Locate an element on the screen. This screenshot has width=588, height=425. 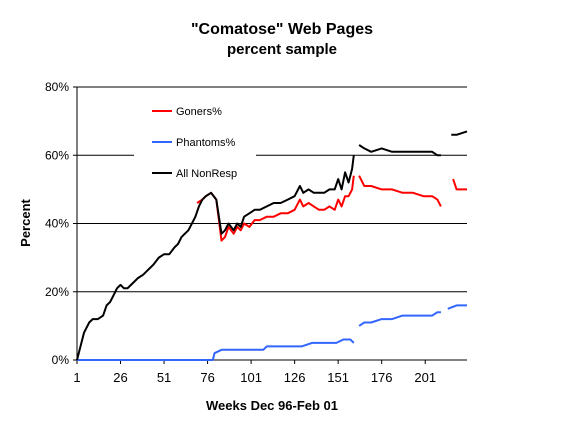
x-tick-label-201: 201 is located at coordinates (425, 377).